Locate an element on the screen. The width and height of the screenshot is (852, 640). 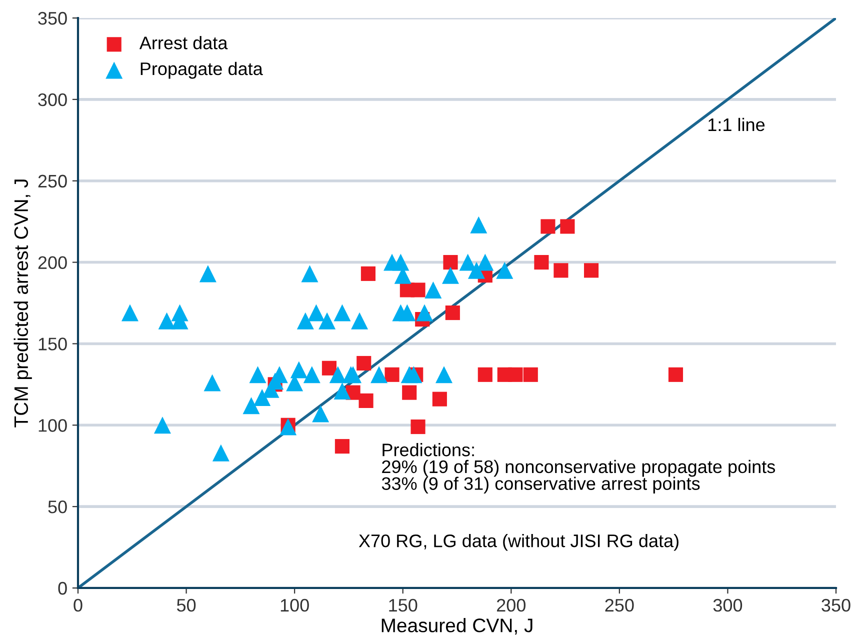
x-tick-label: 350 is located at coordinates (836, 605).